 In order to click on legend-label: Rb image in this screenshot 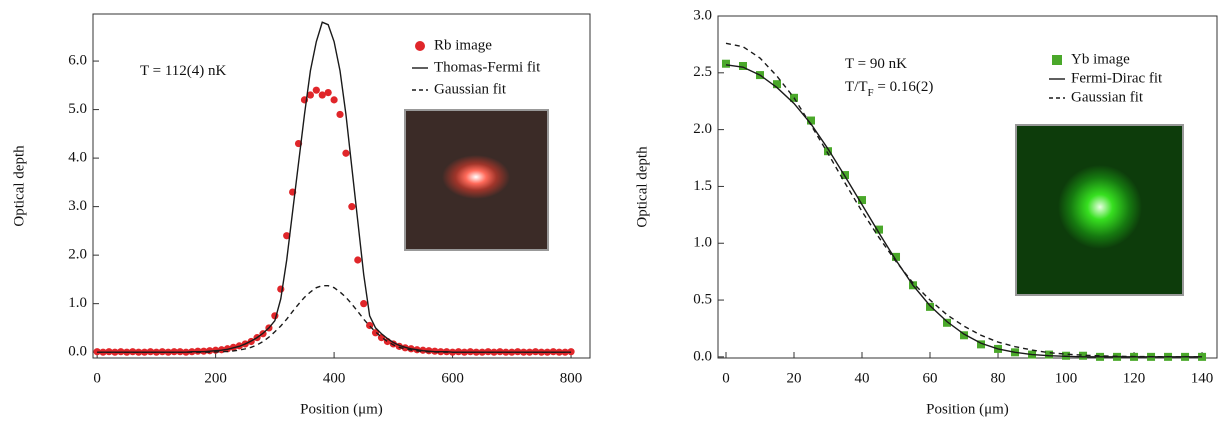, I will do `click(463, 45)`.